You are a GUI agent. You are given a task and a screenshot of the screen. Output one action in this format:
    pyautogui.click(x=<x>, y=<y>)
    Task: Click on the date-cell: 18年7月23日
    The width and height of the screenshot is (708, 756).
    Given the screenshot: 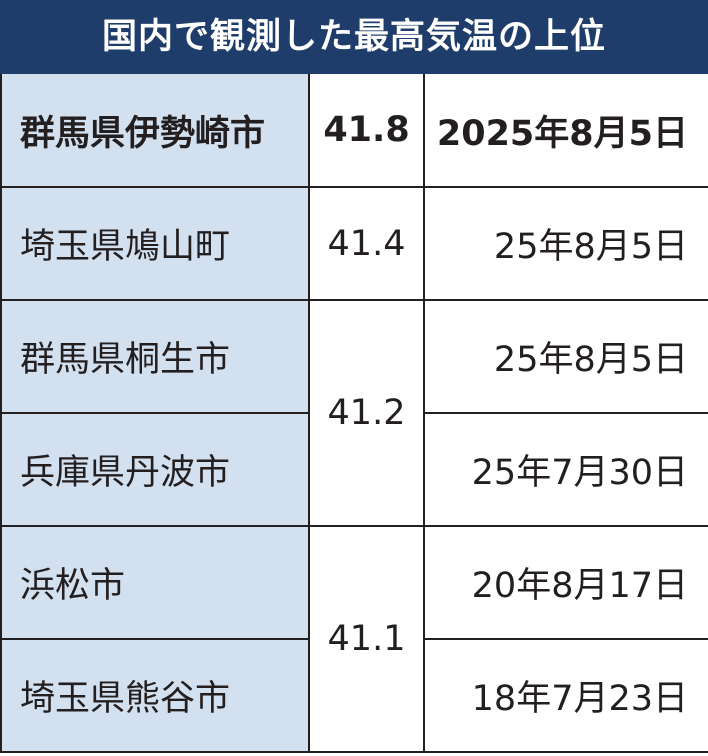 What is the action you would take?
    pyautogui.click(x=565, y=695)
    